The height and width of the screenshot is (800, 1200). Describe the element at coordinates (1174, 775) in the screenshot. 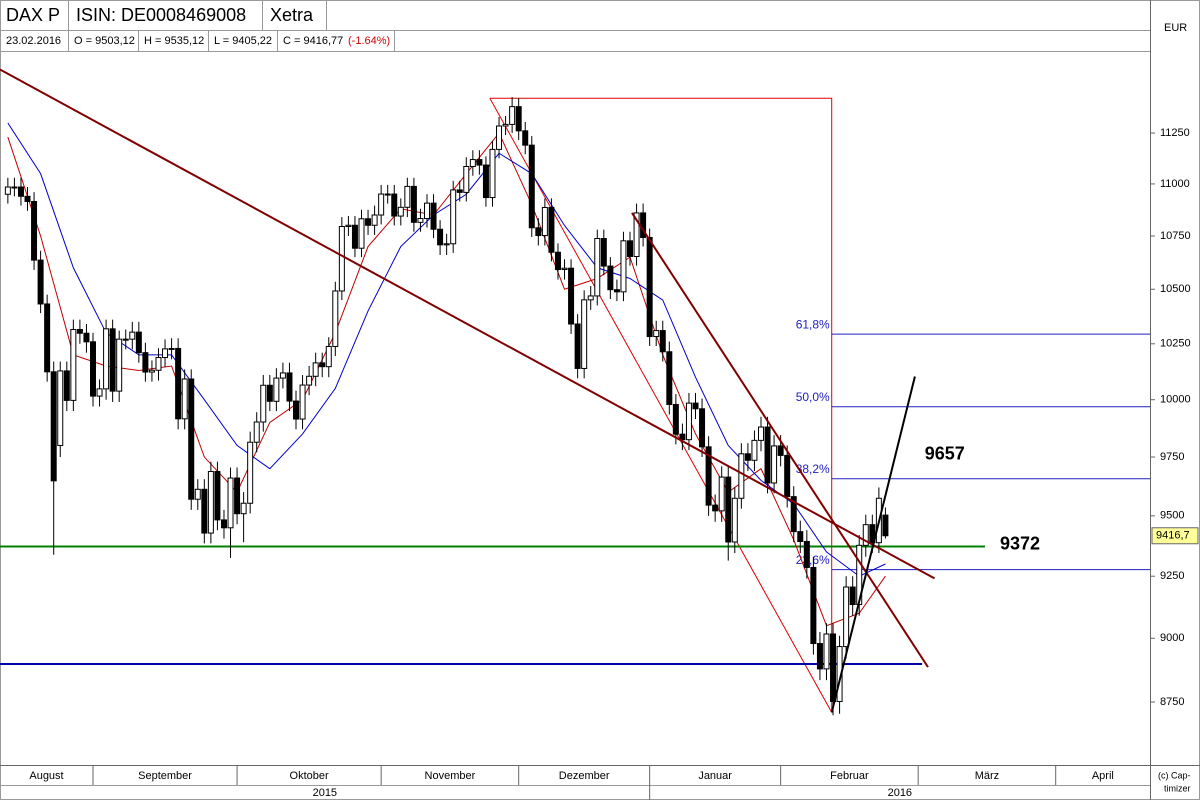

I see `copyright: (c) Cap-` at that location.